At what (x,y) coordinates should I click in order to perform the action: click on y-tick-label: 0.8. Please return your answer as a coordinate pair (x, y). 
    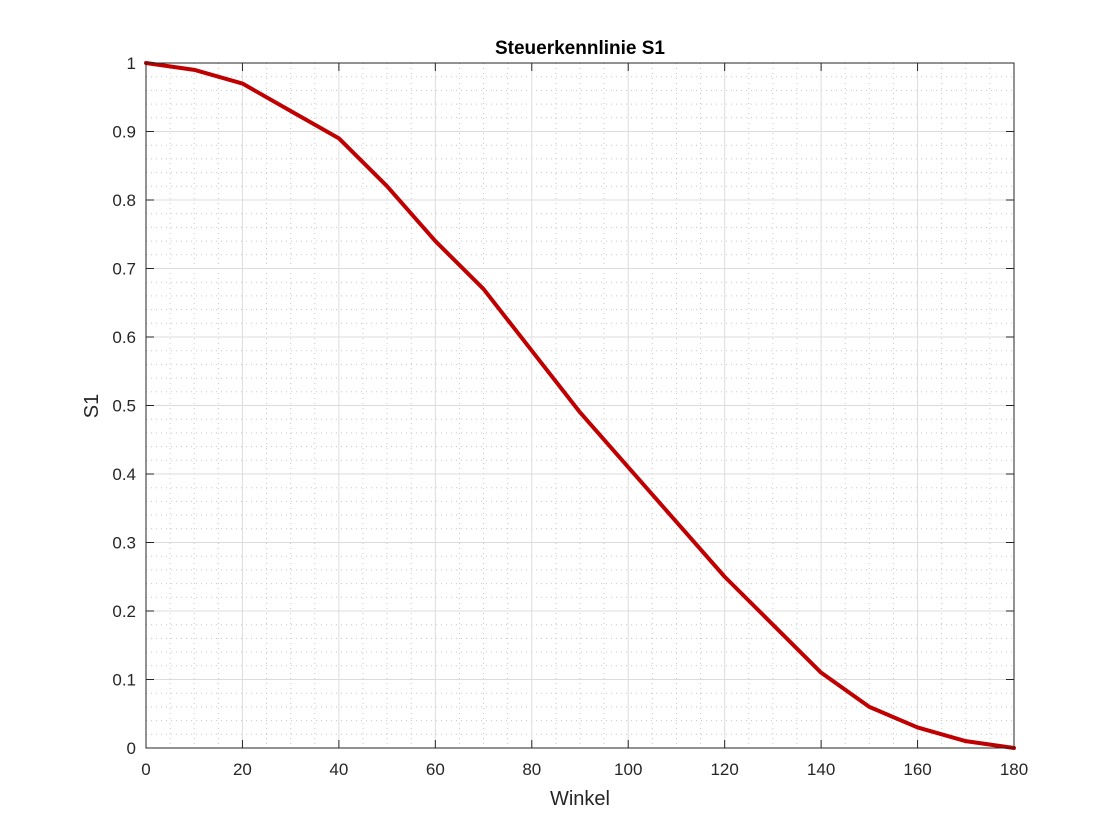
    Looking at the image, I should click on (124, 200).